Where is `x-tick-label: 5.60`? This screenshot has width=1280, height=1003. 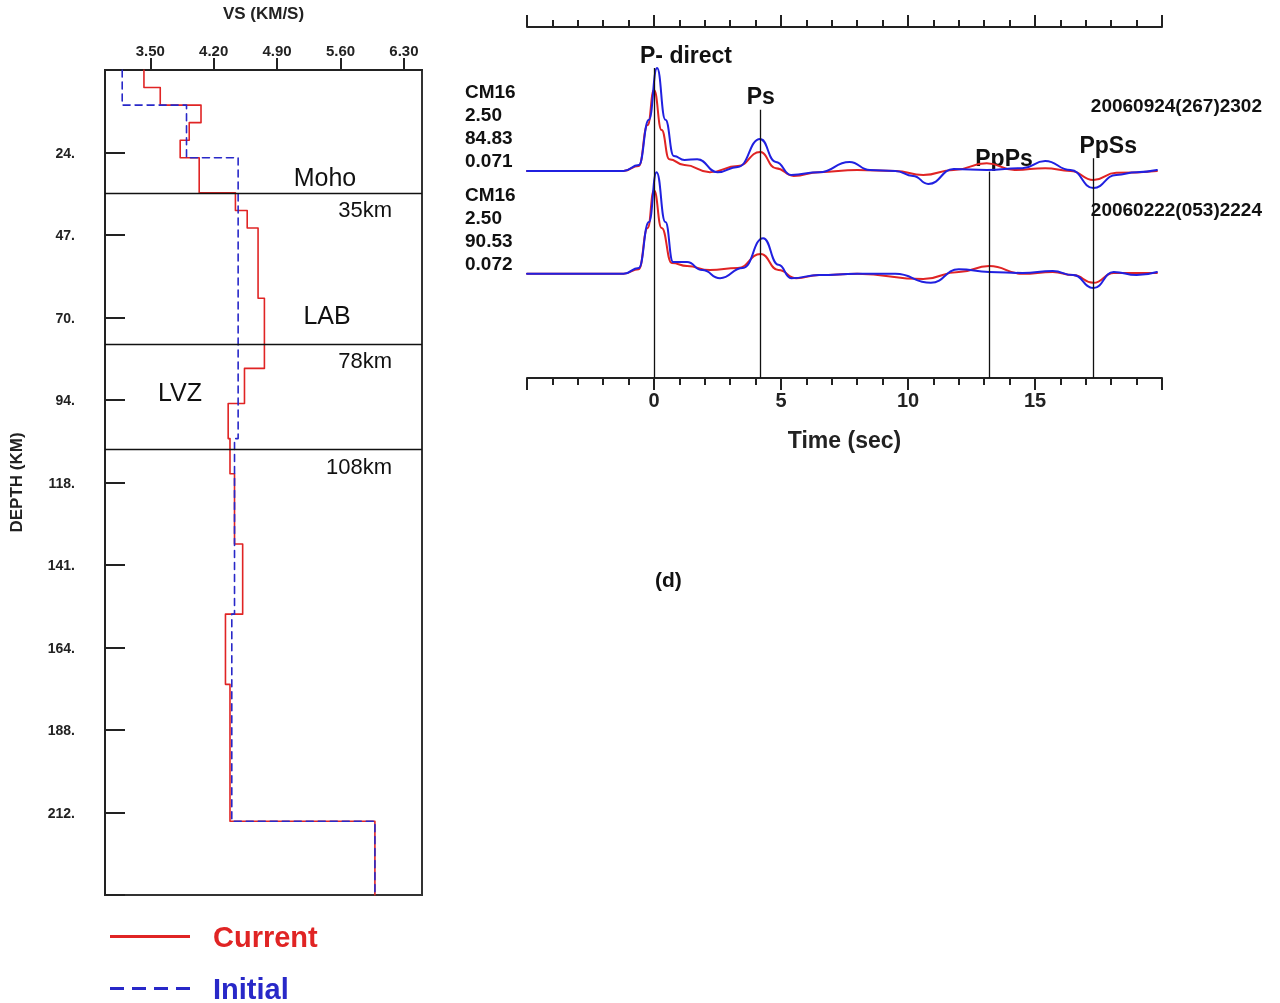
x-tick-label: 5.60 is located at coordinates (340, 50).